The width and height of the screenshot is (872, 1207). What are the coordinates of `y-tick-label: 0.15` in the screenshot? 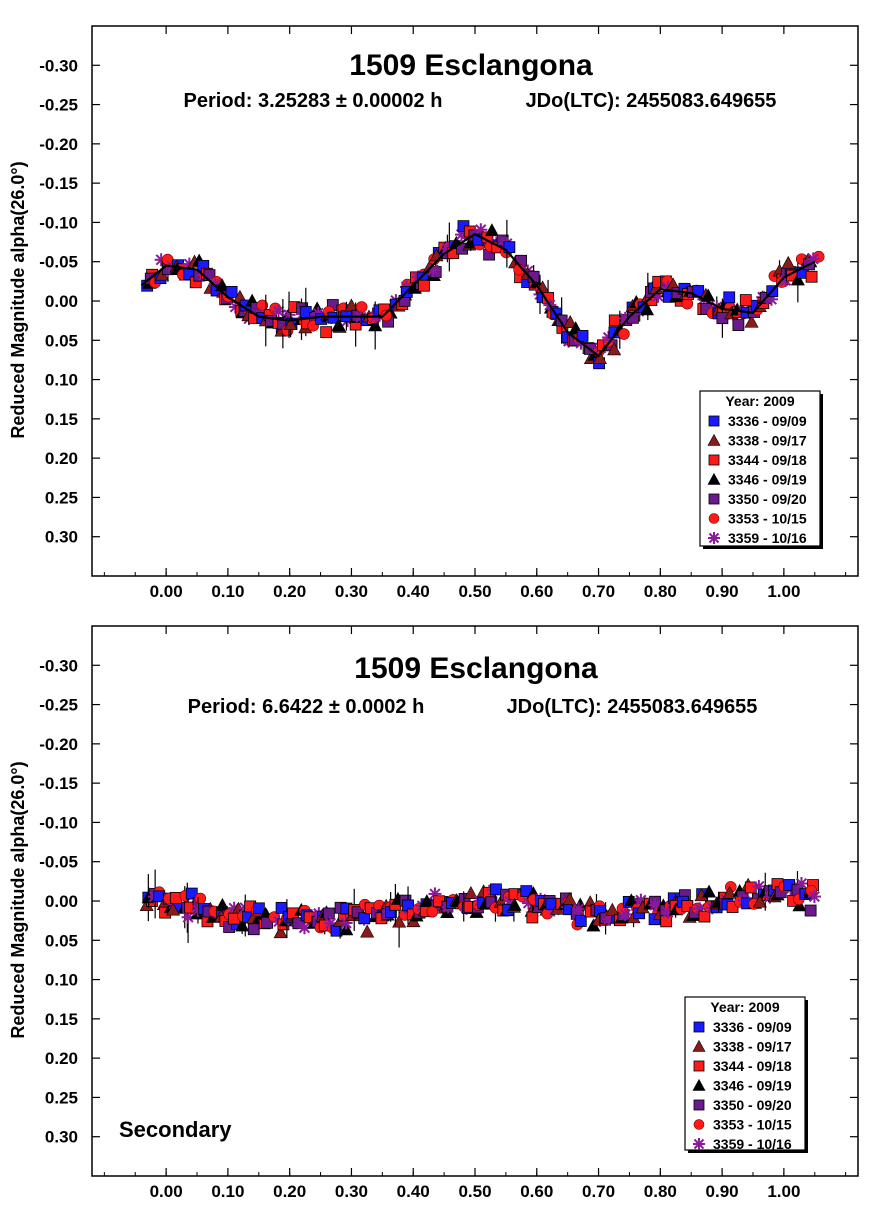 It's located at (61, 419).